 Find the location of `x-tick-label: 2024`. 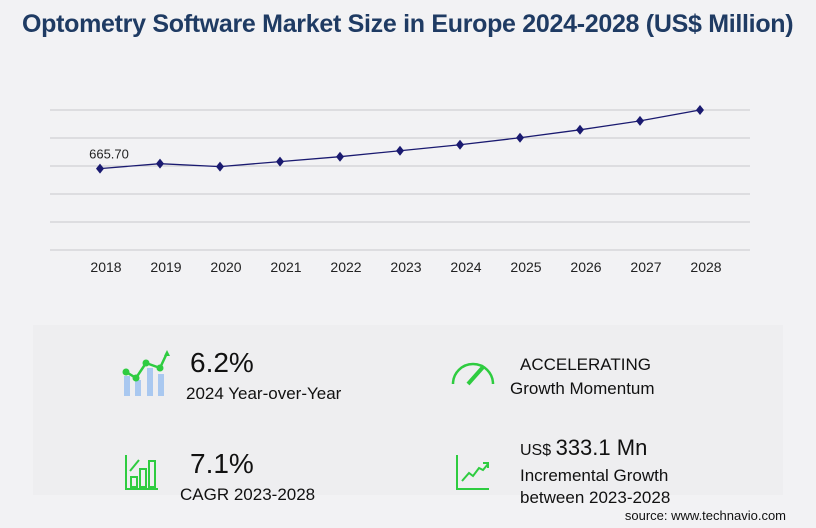

x-tick-label: 2024 is located at coordinates (465, 267).